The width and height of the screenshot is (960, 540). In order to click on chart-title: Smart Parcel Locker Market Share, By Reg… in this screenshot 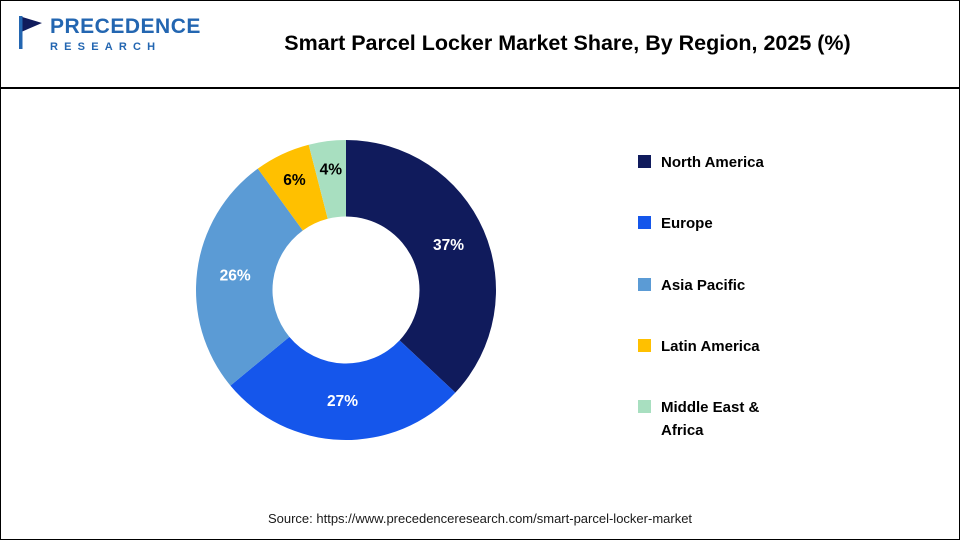, I will do `click(567, 43)`.